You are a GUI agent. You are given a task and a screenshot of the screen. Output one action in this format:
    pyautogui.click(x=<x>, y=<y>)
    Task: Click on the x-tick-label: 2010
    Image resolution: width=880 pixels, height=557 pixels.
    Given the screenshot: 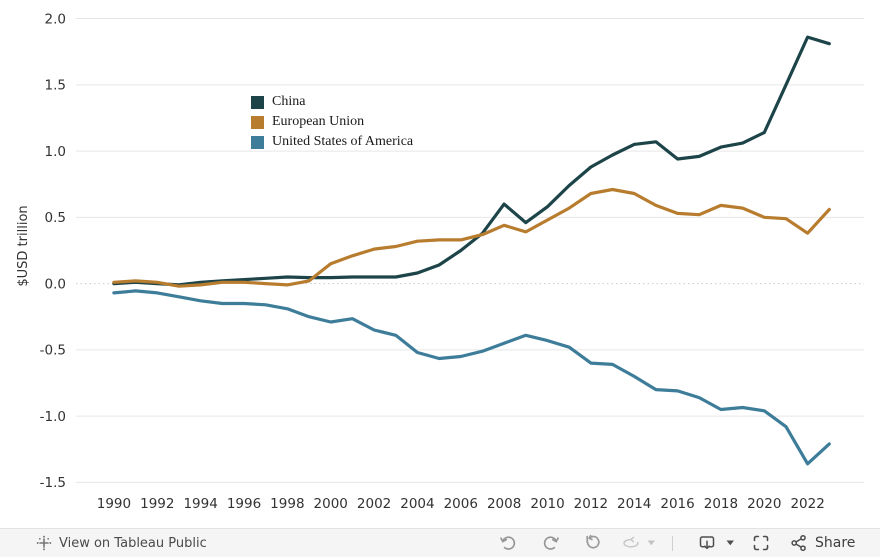 What is the action you would take?
    pyautogui.click(x=547, y=504)
    